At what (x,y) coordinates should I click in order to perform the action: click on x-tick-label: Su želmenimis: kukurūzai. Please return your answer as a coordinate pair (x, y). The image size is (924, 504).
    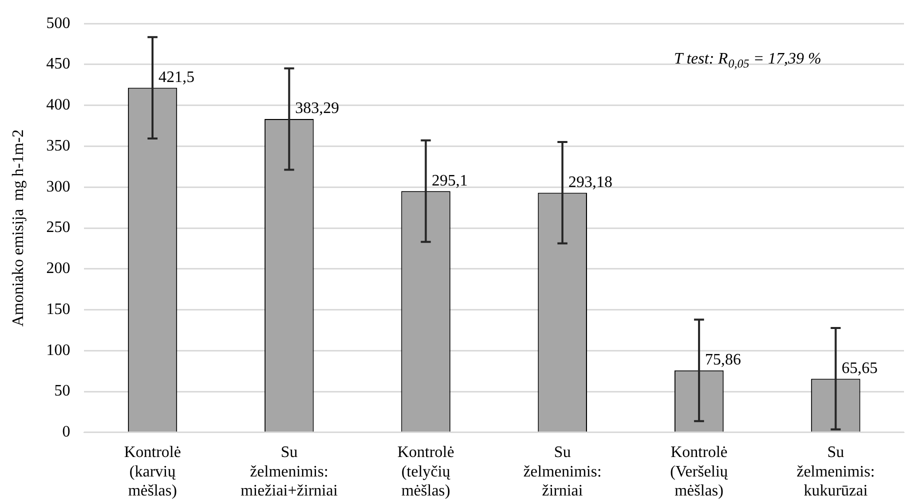
    Looking at the image, I should click on (835, 472).